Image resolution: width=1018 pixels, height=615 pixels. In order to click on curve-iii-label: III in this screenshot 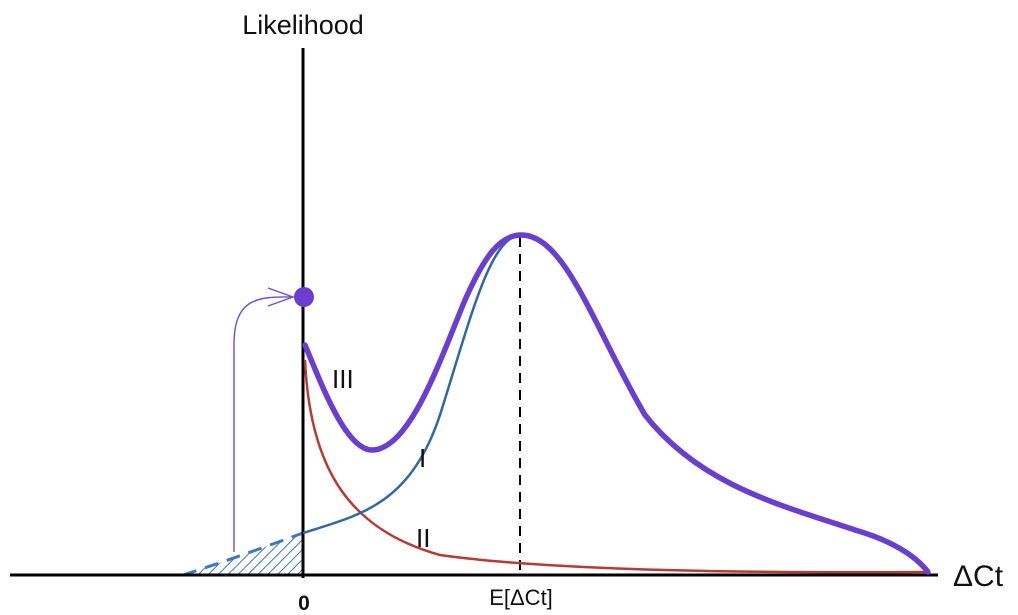, I will do `click(343, 379)`.